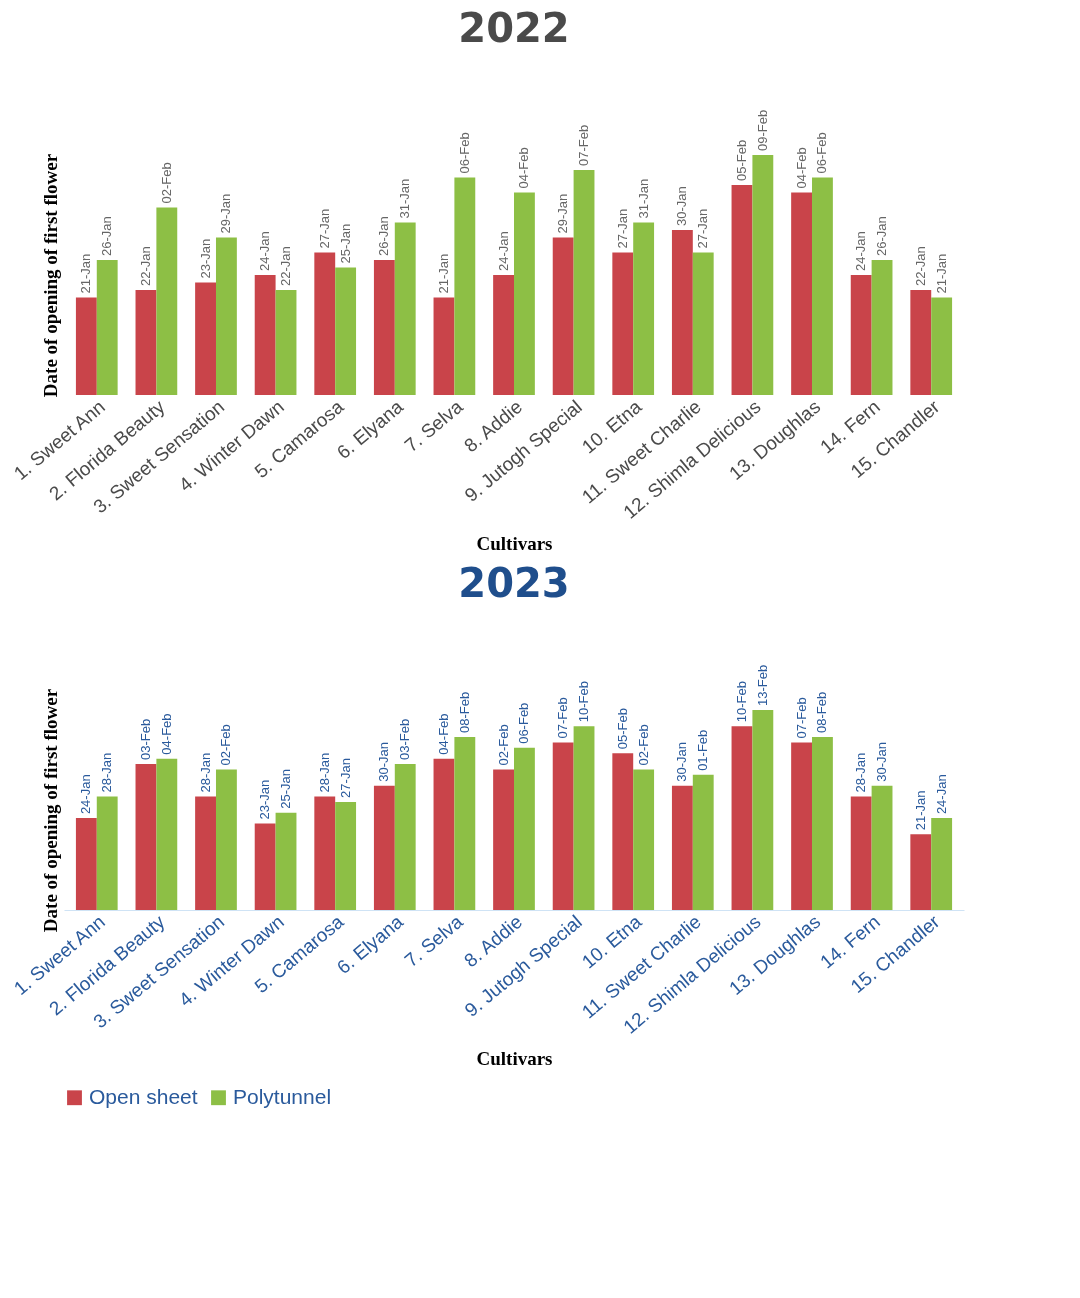 The image size is (1080, 1298). What do you see at coordinates (762, 685) in the screenshot?
I see `data-label: 13-Feb` at bounding box center [762, 685].